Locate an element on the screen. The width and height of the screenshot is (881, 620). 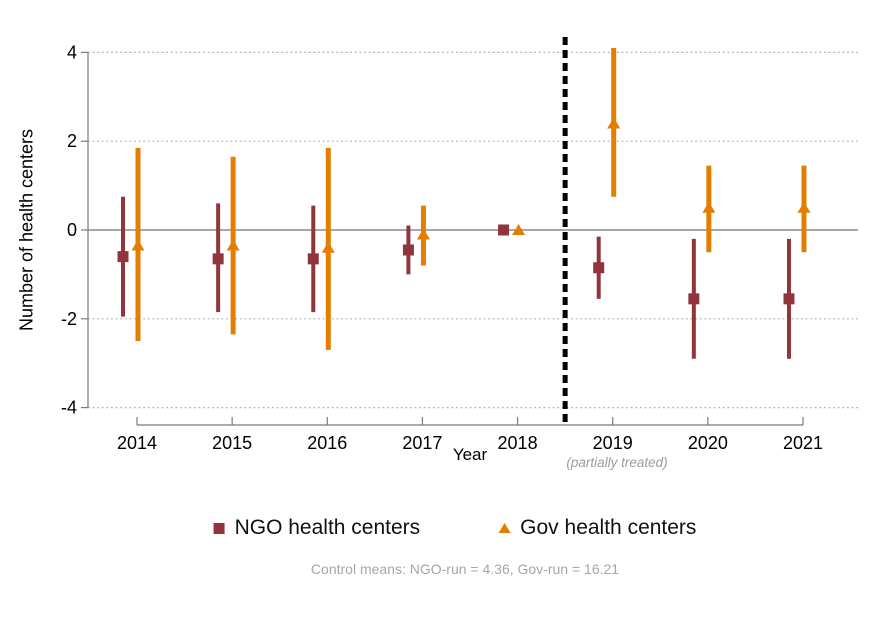
svg-text: 2019 is located at coordinates (613, 443).